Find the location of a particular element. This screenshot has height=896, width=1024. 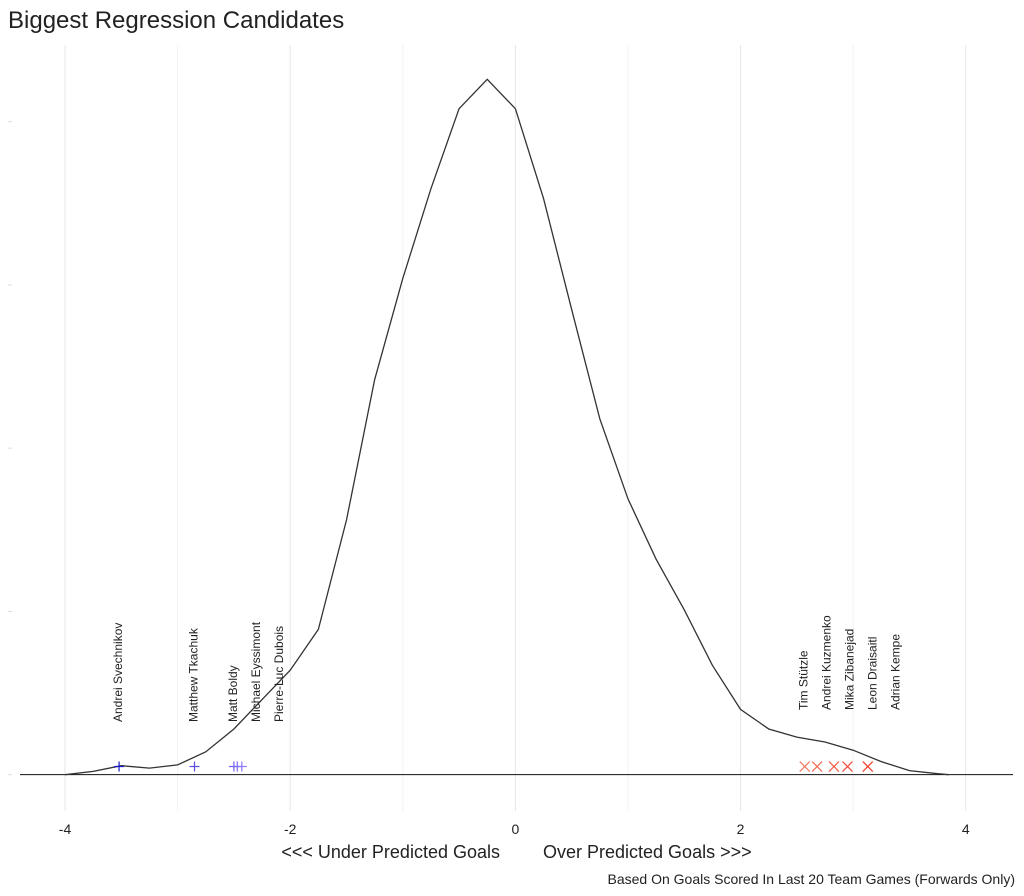

x-axis-label-left: <<< Under Predicted Goals is located at coordinates (390, 852).